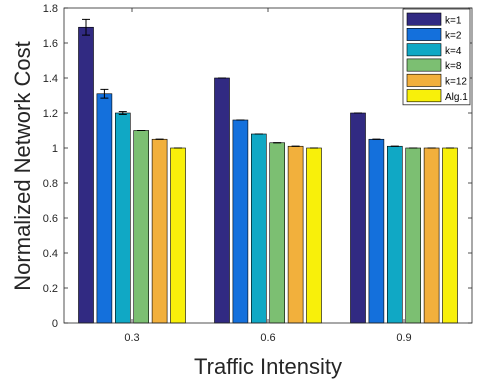 Image resolution: width=481 pixels, height=382 pixels. I want to click on x-axis-title: Traffic Intensity, so click(268, 366).